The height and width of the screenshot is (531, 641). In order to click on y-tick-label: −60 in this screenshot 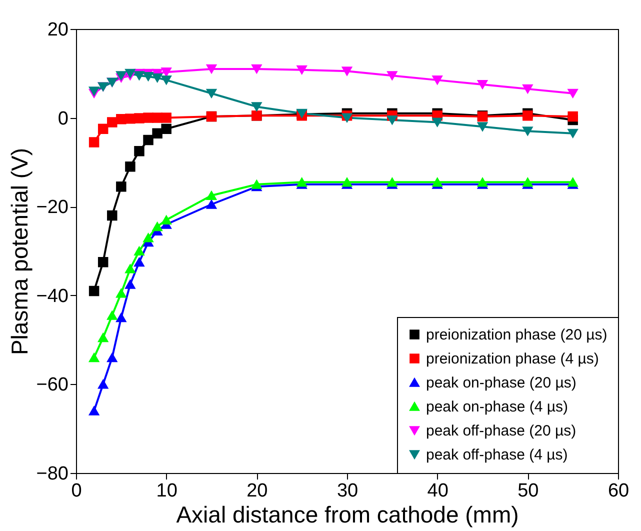, I will do `click(52, 385)`.